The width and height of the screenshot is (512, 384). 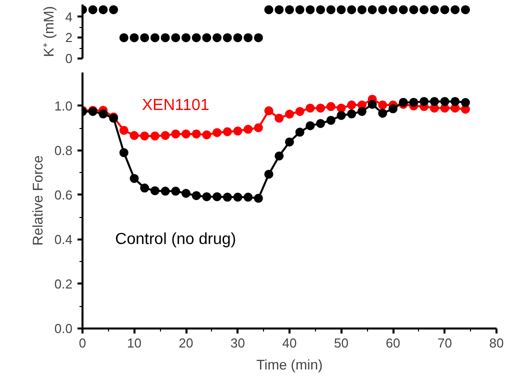 I want to click on x-tick-label: 0, so click(x=82, y=343).